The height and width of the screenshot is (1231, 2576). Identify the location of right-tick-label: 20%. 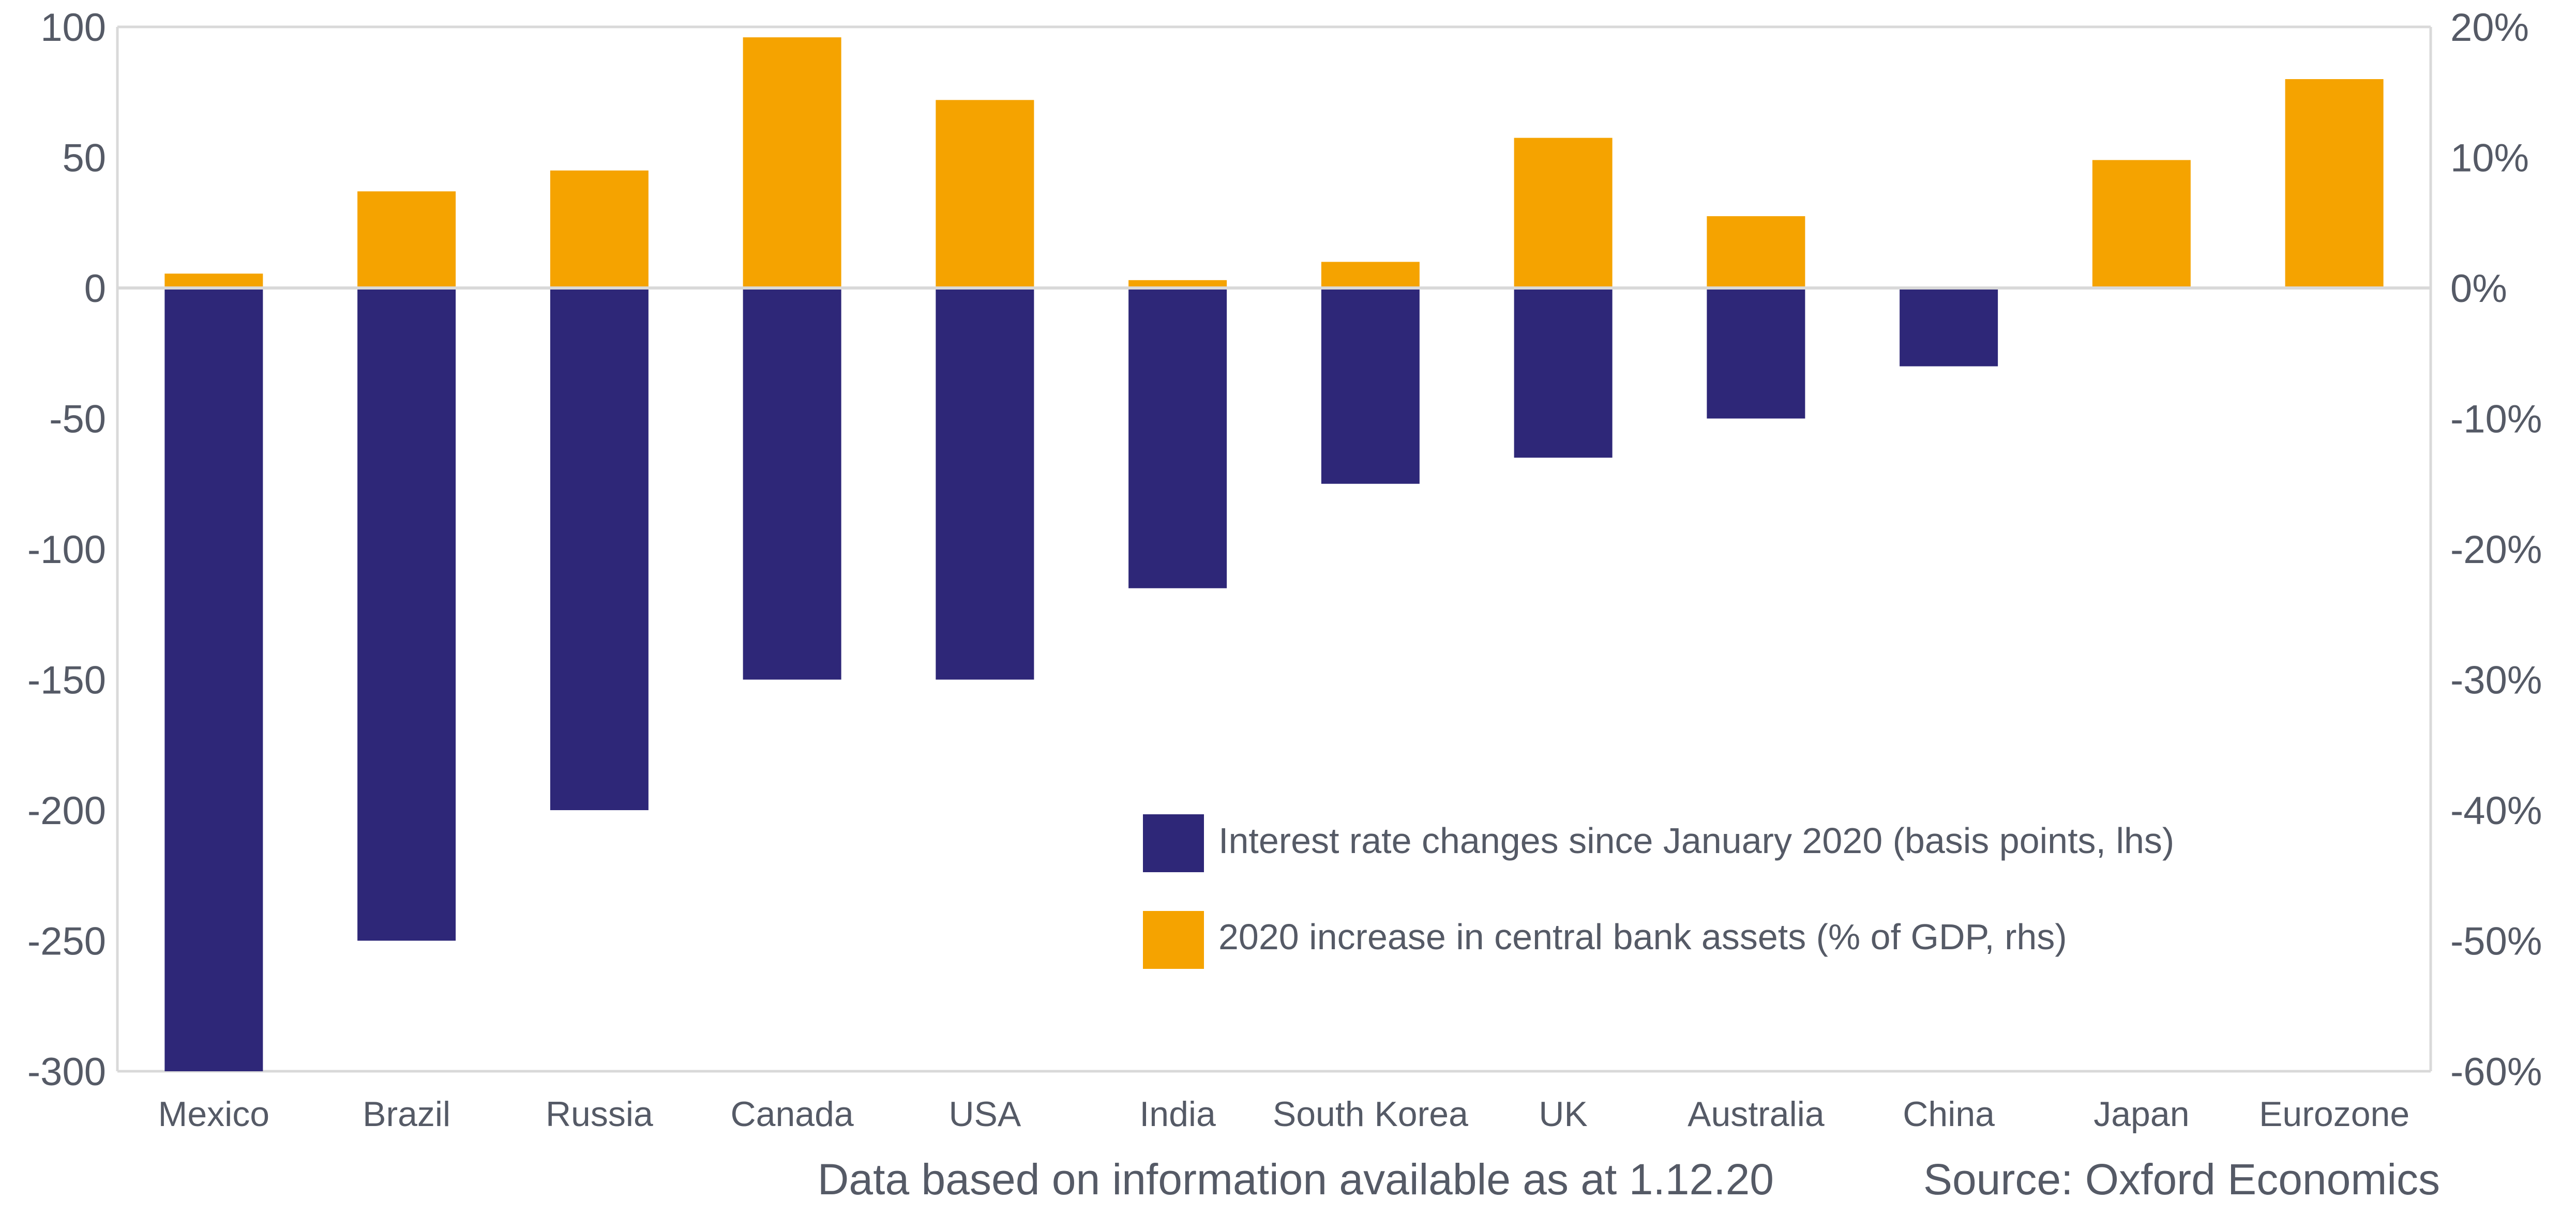
(2489, 28).